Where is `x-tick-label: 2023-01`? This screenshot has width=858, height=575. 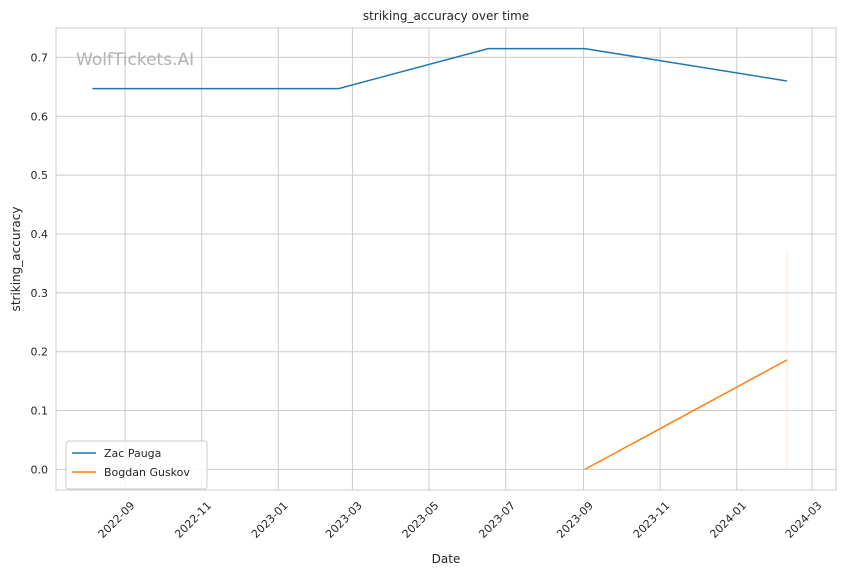
x-tick-label: 2023-01 is located at coordinates (270, 520).